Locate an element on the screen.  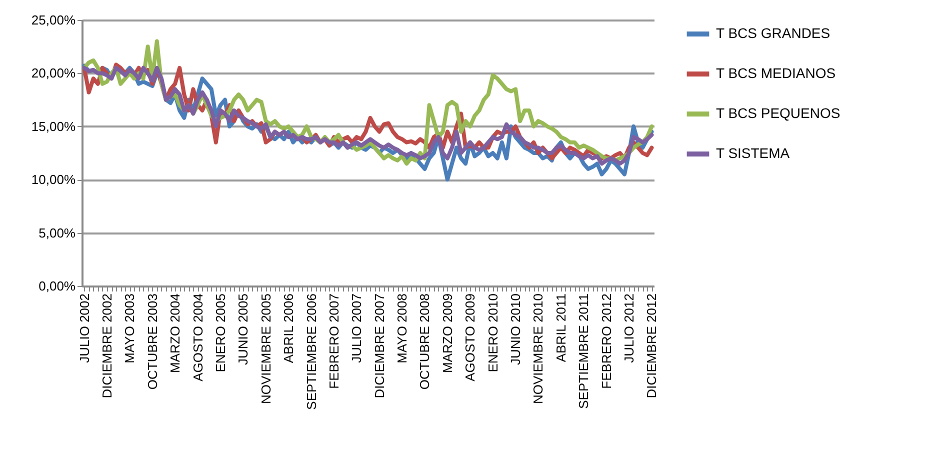
x-tick-label: JUNIO 2005 is located at coordinates (243, 330).